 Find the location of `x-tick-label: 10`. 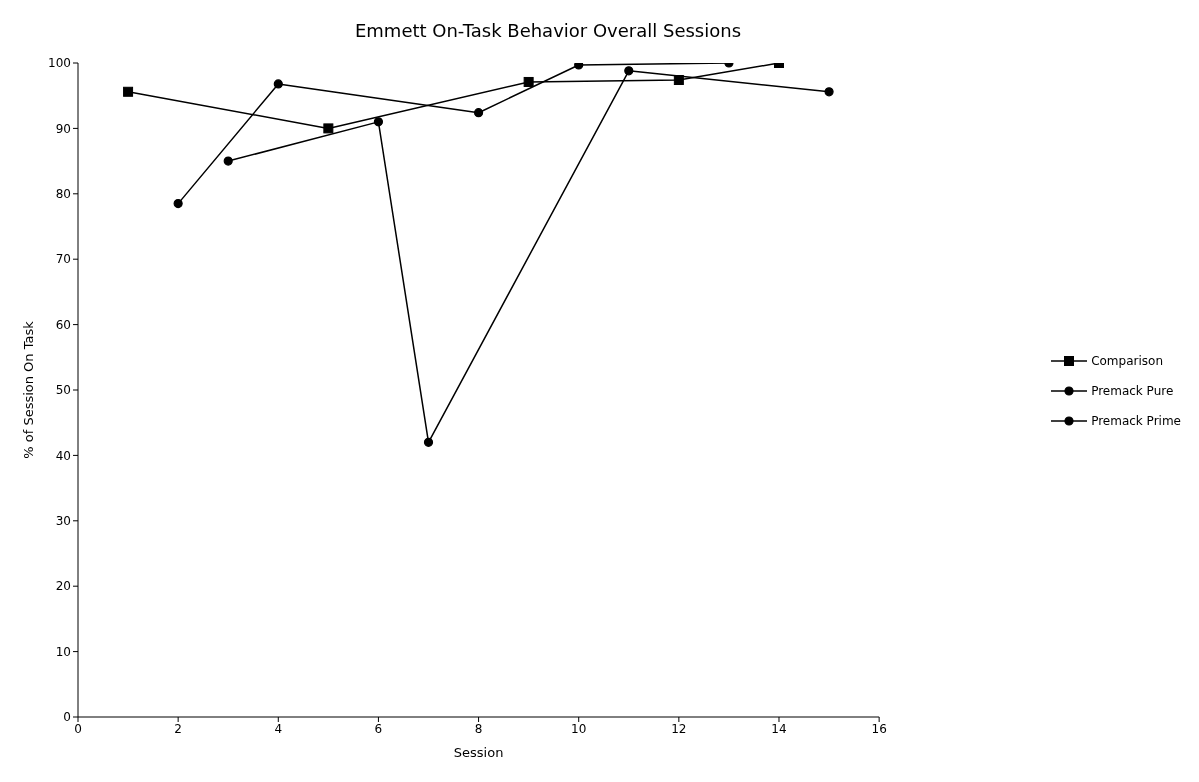

x-tick-label: 10 is located at coordinates (579, 728).